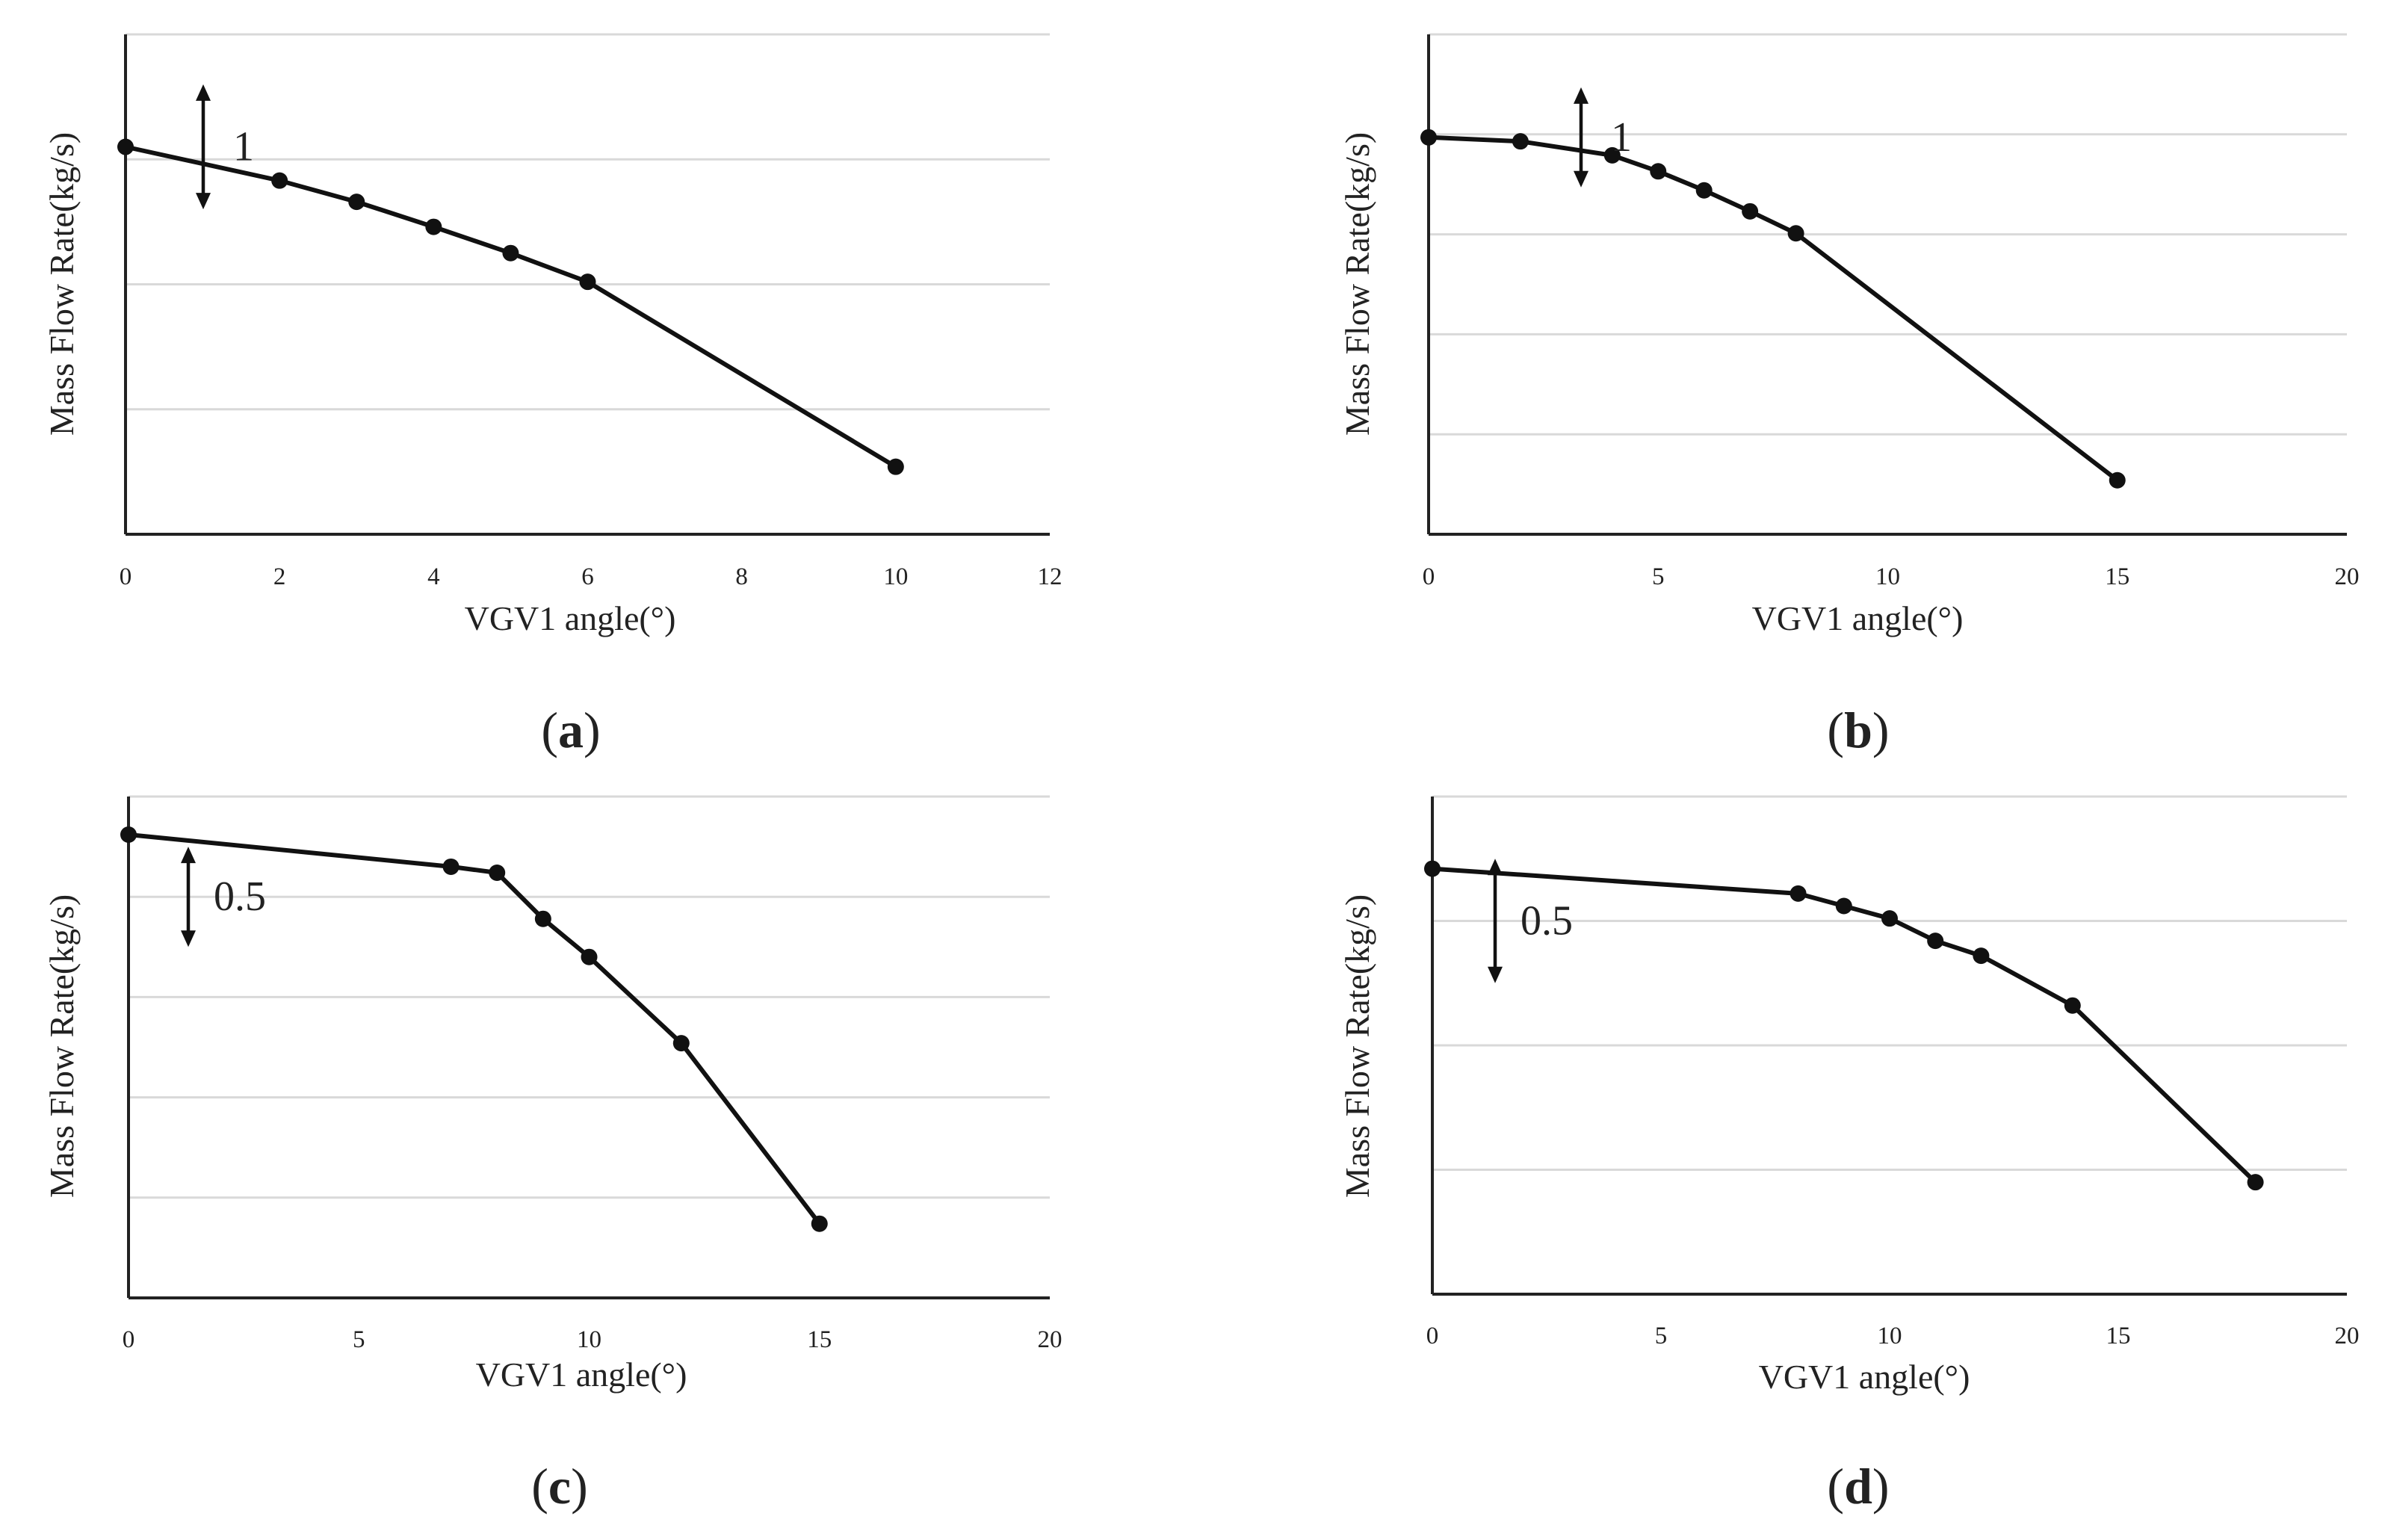  Describe the element at coordinates (1357, 284) in the screenshot. I see `y-axis-label-b: Mass Flow Rate(kg/s)` at that location.